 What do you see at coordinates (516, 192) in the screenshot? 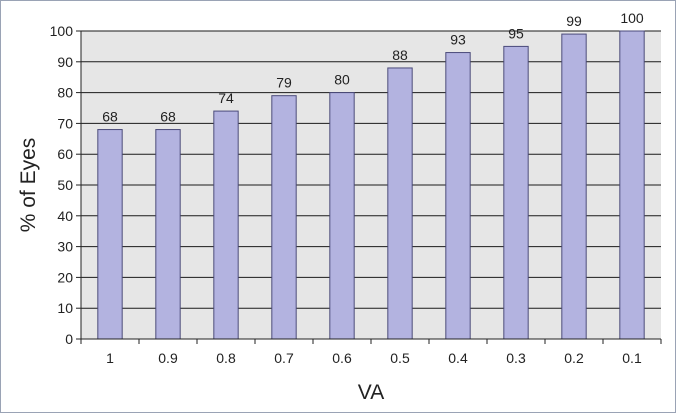
I see `bar-0.3` at bounding box center [516, 192].